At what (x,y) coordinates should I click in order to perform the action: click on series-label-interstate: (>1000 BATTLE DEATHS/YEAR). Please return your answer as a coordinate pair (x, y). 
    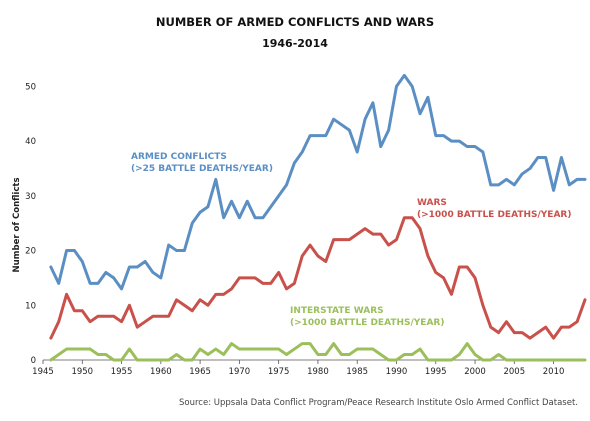
    Looking at the image, I should click on (367, 323).